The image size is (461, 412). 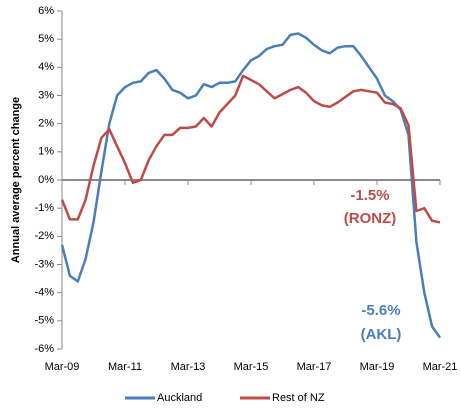 I want to click on y-tick-label: -1%, so click(x=44, y=208).